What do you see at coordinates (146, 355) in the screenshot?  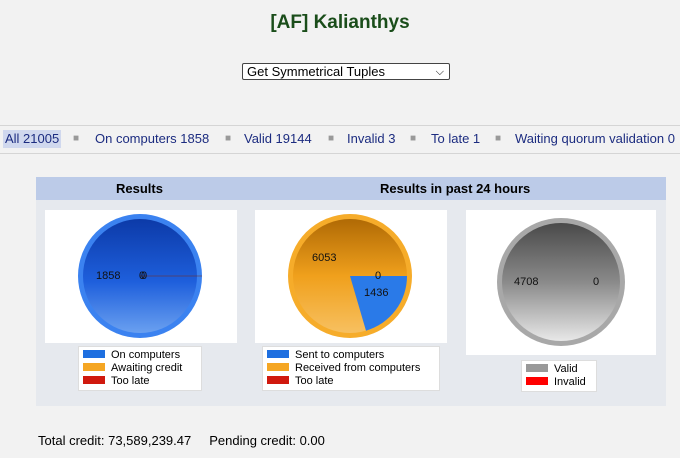 I see `legend-label: On computers` at bounding box center [146, 355].